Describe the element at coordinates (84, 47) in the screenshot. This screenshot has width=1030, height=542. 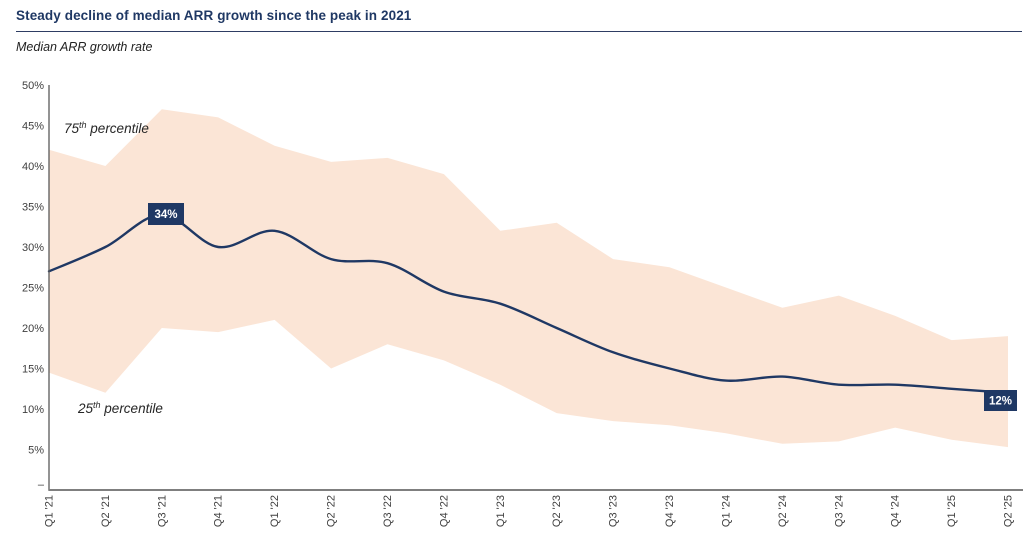
I see `chart-subtitle: Median ARR growth rate` at that location.